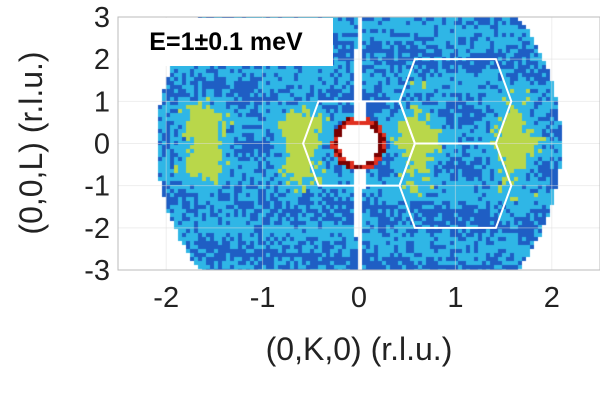 This screenshot has width=600, height=404. What do you see at coordinates (102, 102) in the screenshot?
I see `y-tick-label: 1` at bounding box center [102, 102].